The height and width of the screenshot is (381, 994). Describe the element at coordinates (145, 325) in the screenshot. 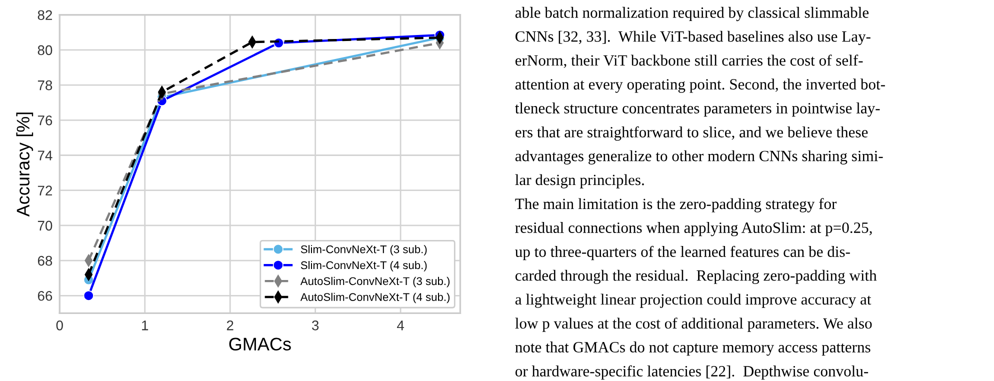

I see `x-tick-label: 1` at that location.